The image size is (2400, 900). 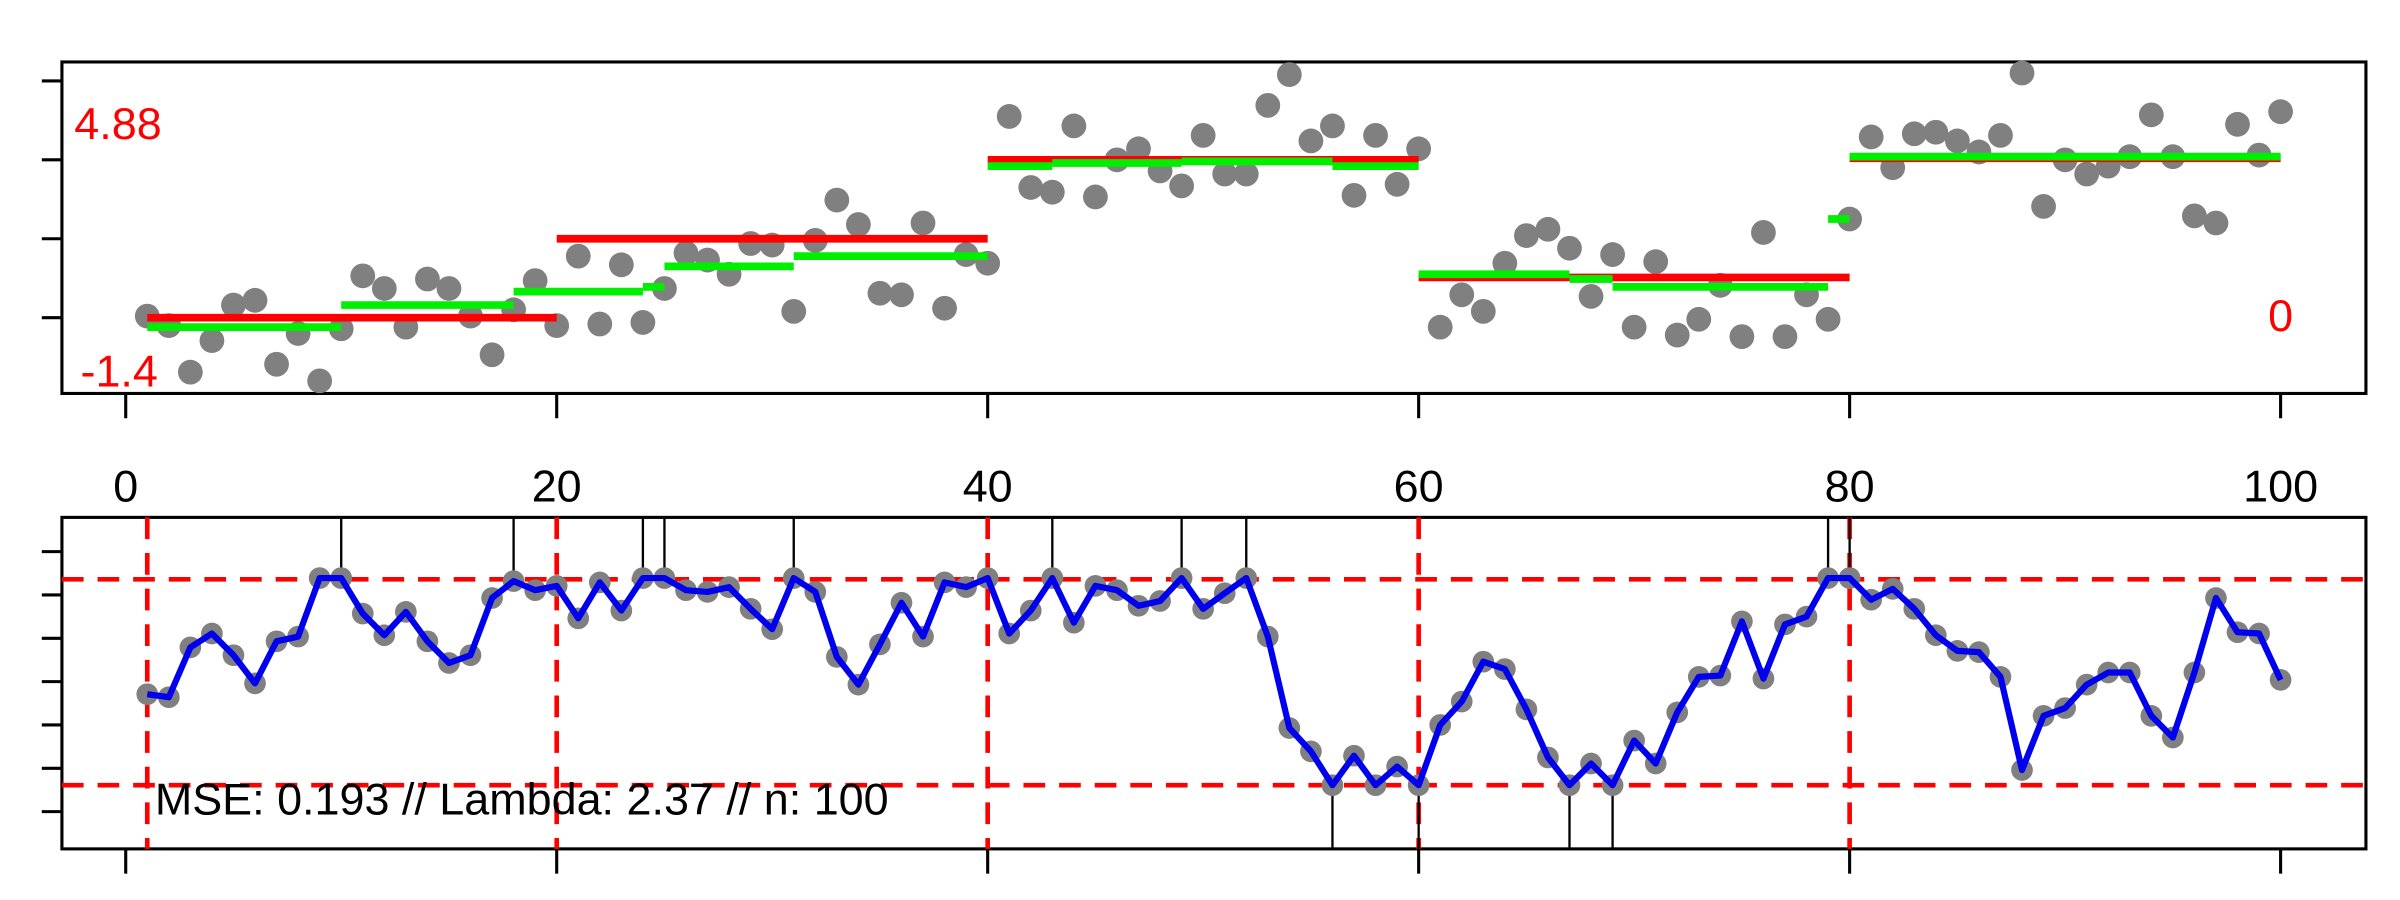 What do you see at coordinates (522, 798) in the screenshot?
I see `annotation: MSE: 0.193 // Lambda: 2.37 // n: 100` at bounding box center [522, 798].